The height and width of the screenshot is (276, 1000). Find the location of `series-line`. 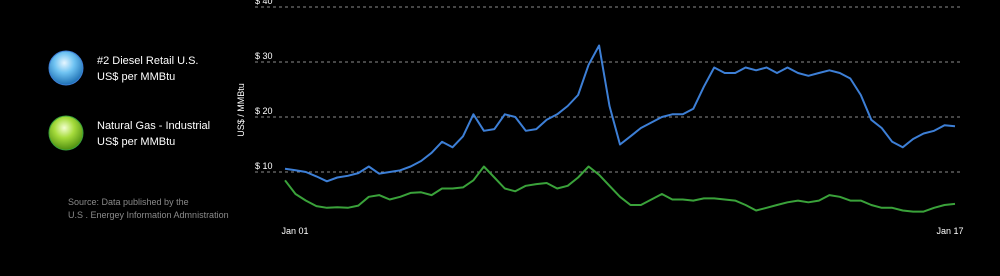

series-line is located at coordinates (620, 189).